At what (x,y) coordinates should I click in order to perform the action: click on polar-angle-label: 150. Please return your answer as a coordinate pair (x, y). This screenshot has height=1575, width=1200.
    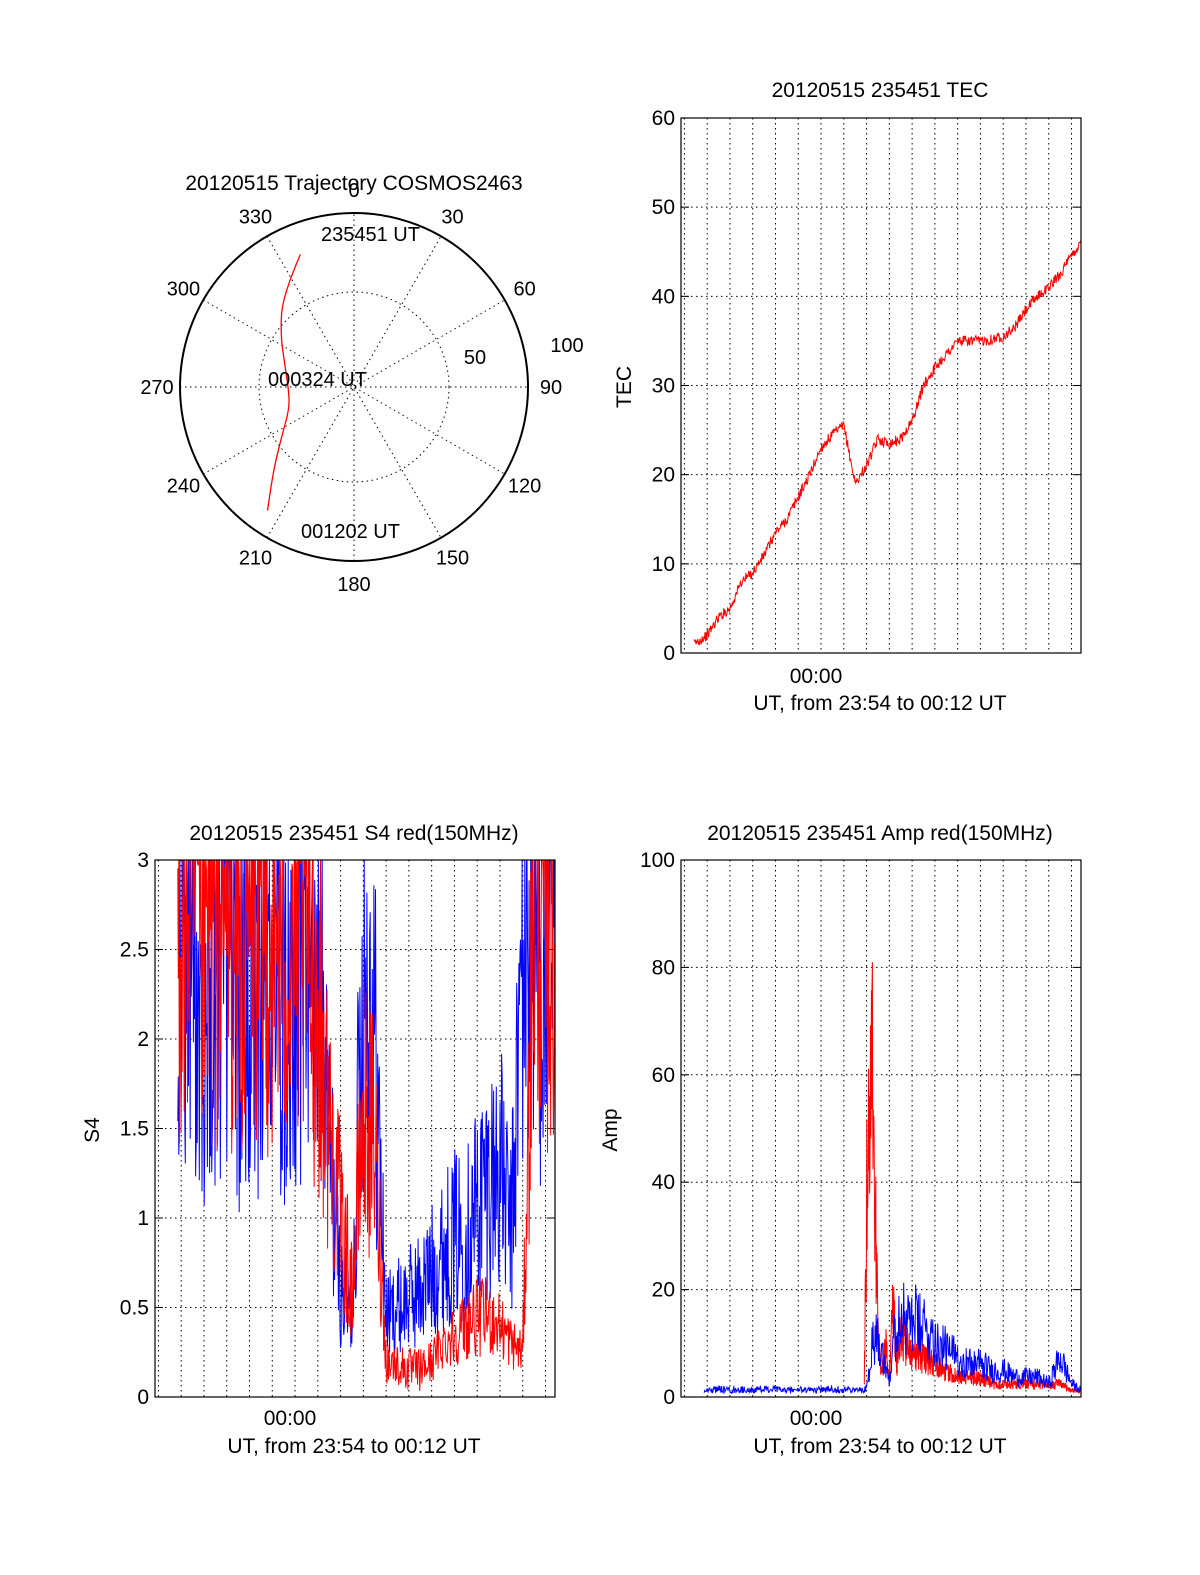
    Looking at the image, I should click on (452, 559).